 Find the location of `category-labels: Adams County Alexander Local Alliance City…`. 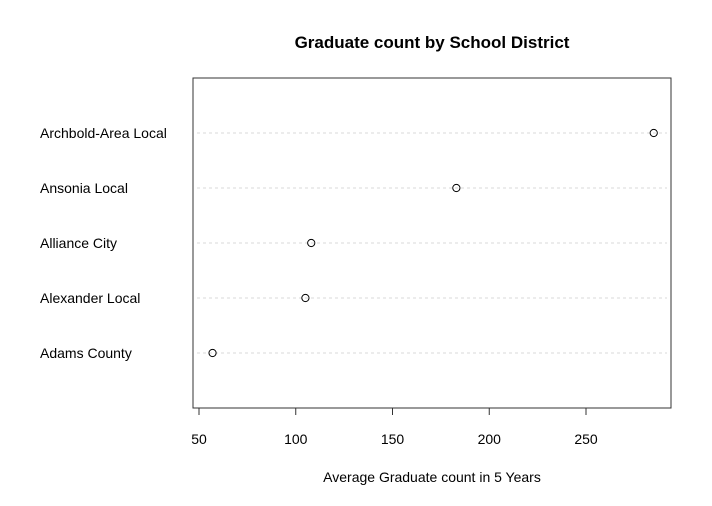

category-labels: Adams County Alexander Local Alliance City… is located at coordinates (103, 243).